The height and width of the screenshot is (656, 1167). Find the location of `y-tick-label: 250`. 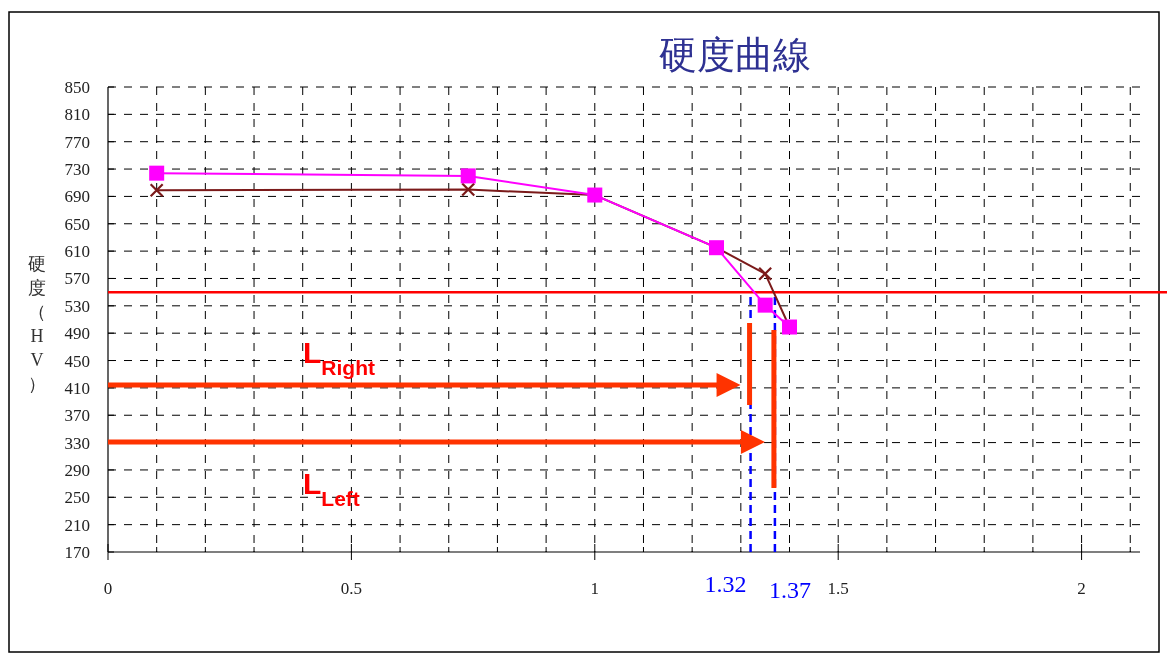

y-tick-label: 250 is located at coordinates (77, 498).